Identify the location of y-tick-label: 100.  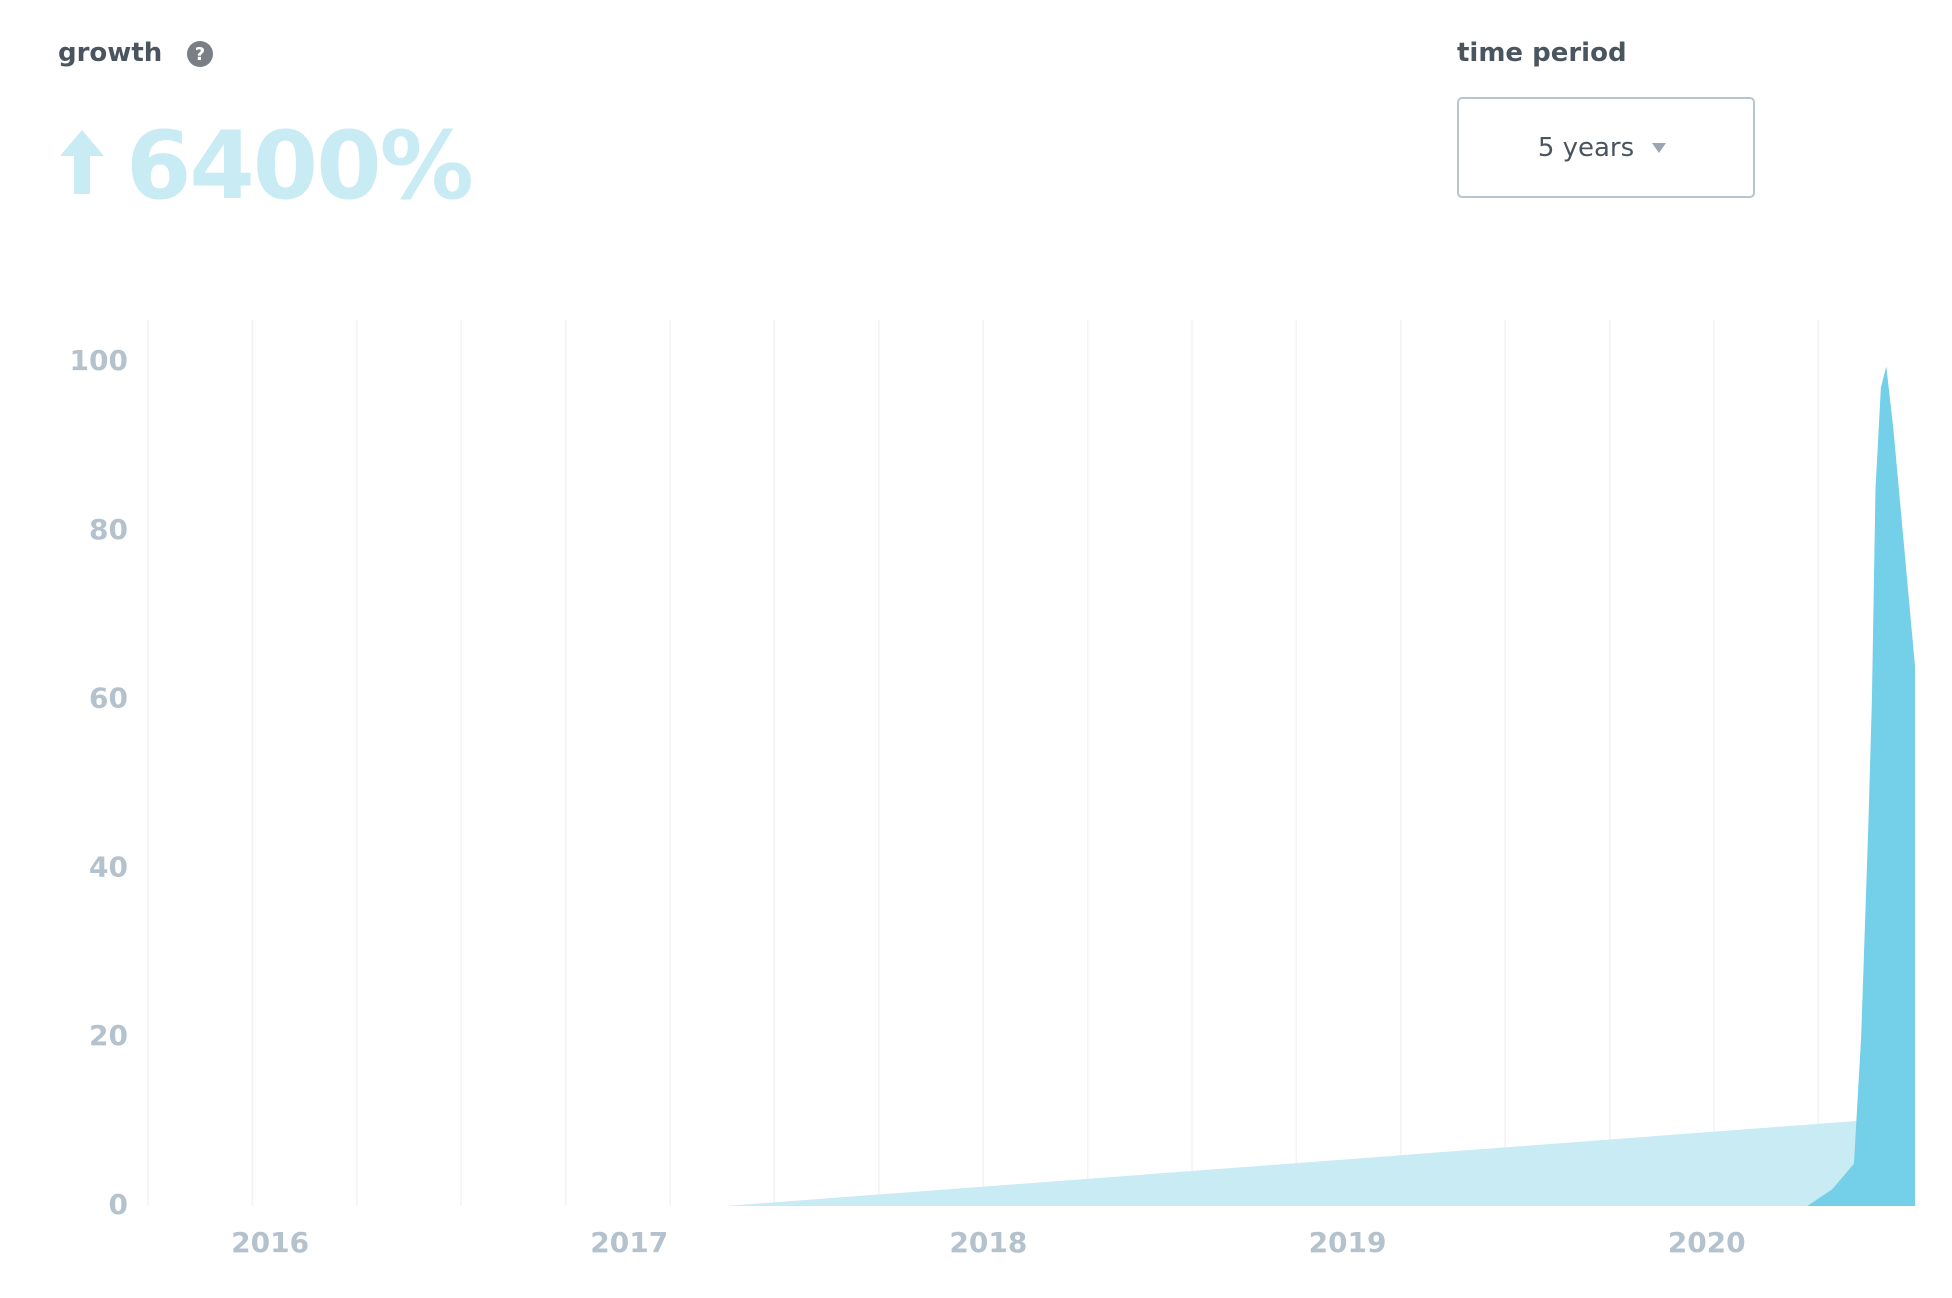
(99, 360).